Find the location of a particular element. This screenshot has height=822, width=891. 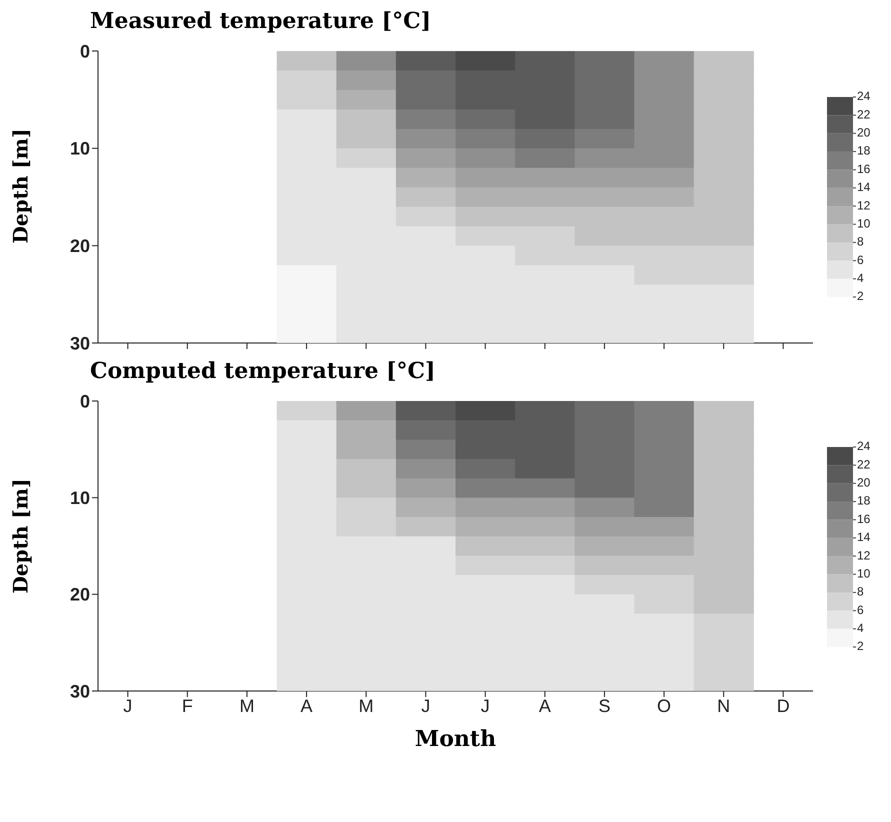

chart-title: Computed temperature [°C] is located at coordinates (263, 372).